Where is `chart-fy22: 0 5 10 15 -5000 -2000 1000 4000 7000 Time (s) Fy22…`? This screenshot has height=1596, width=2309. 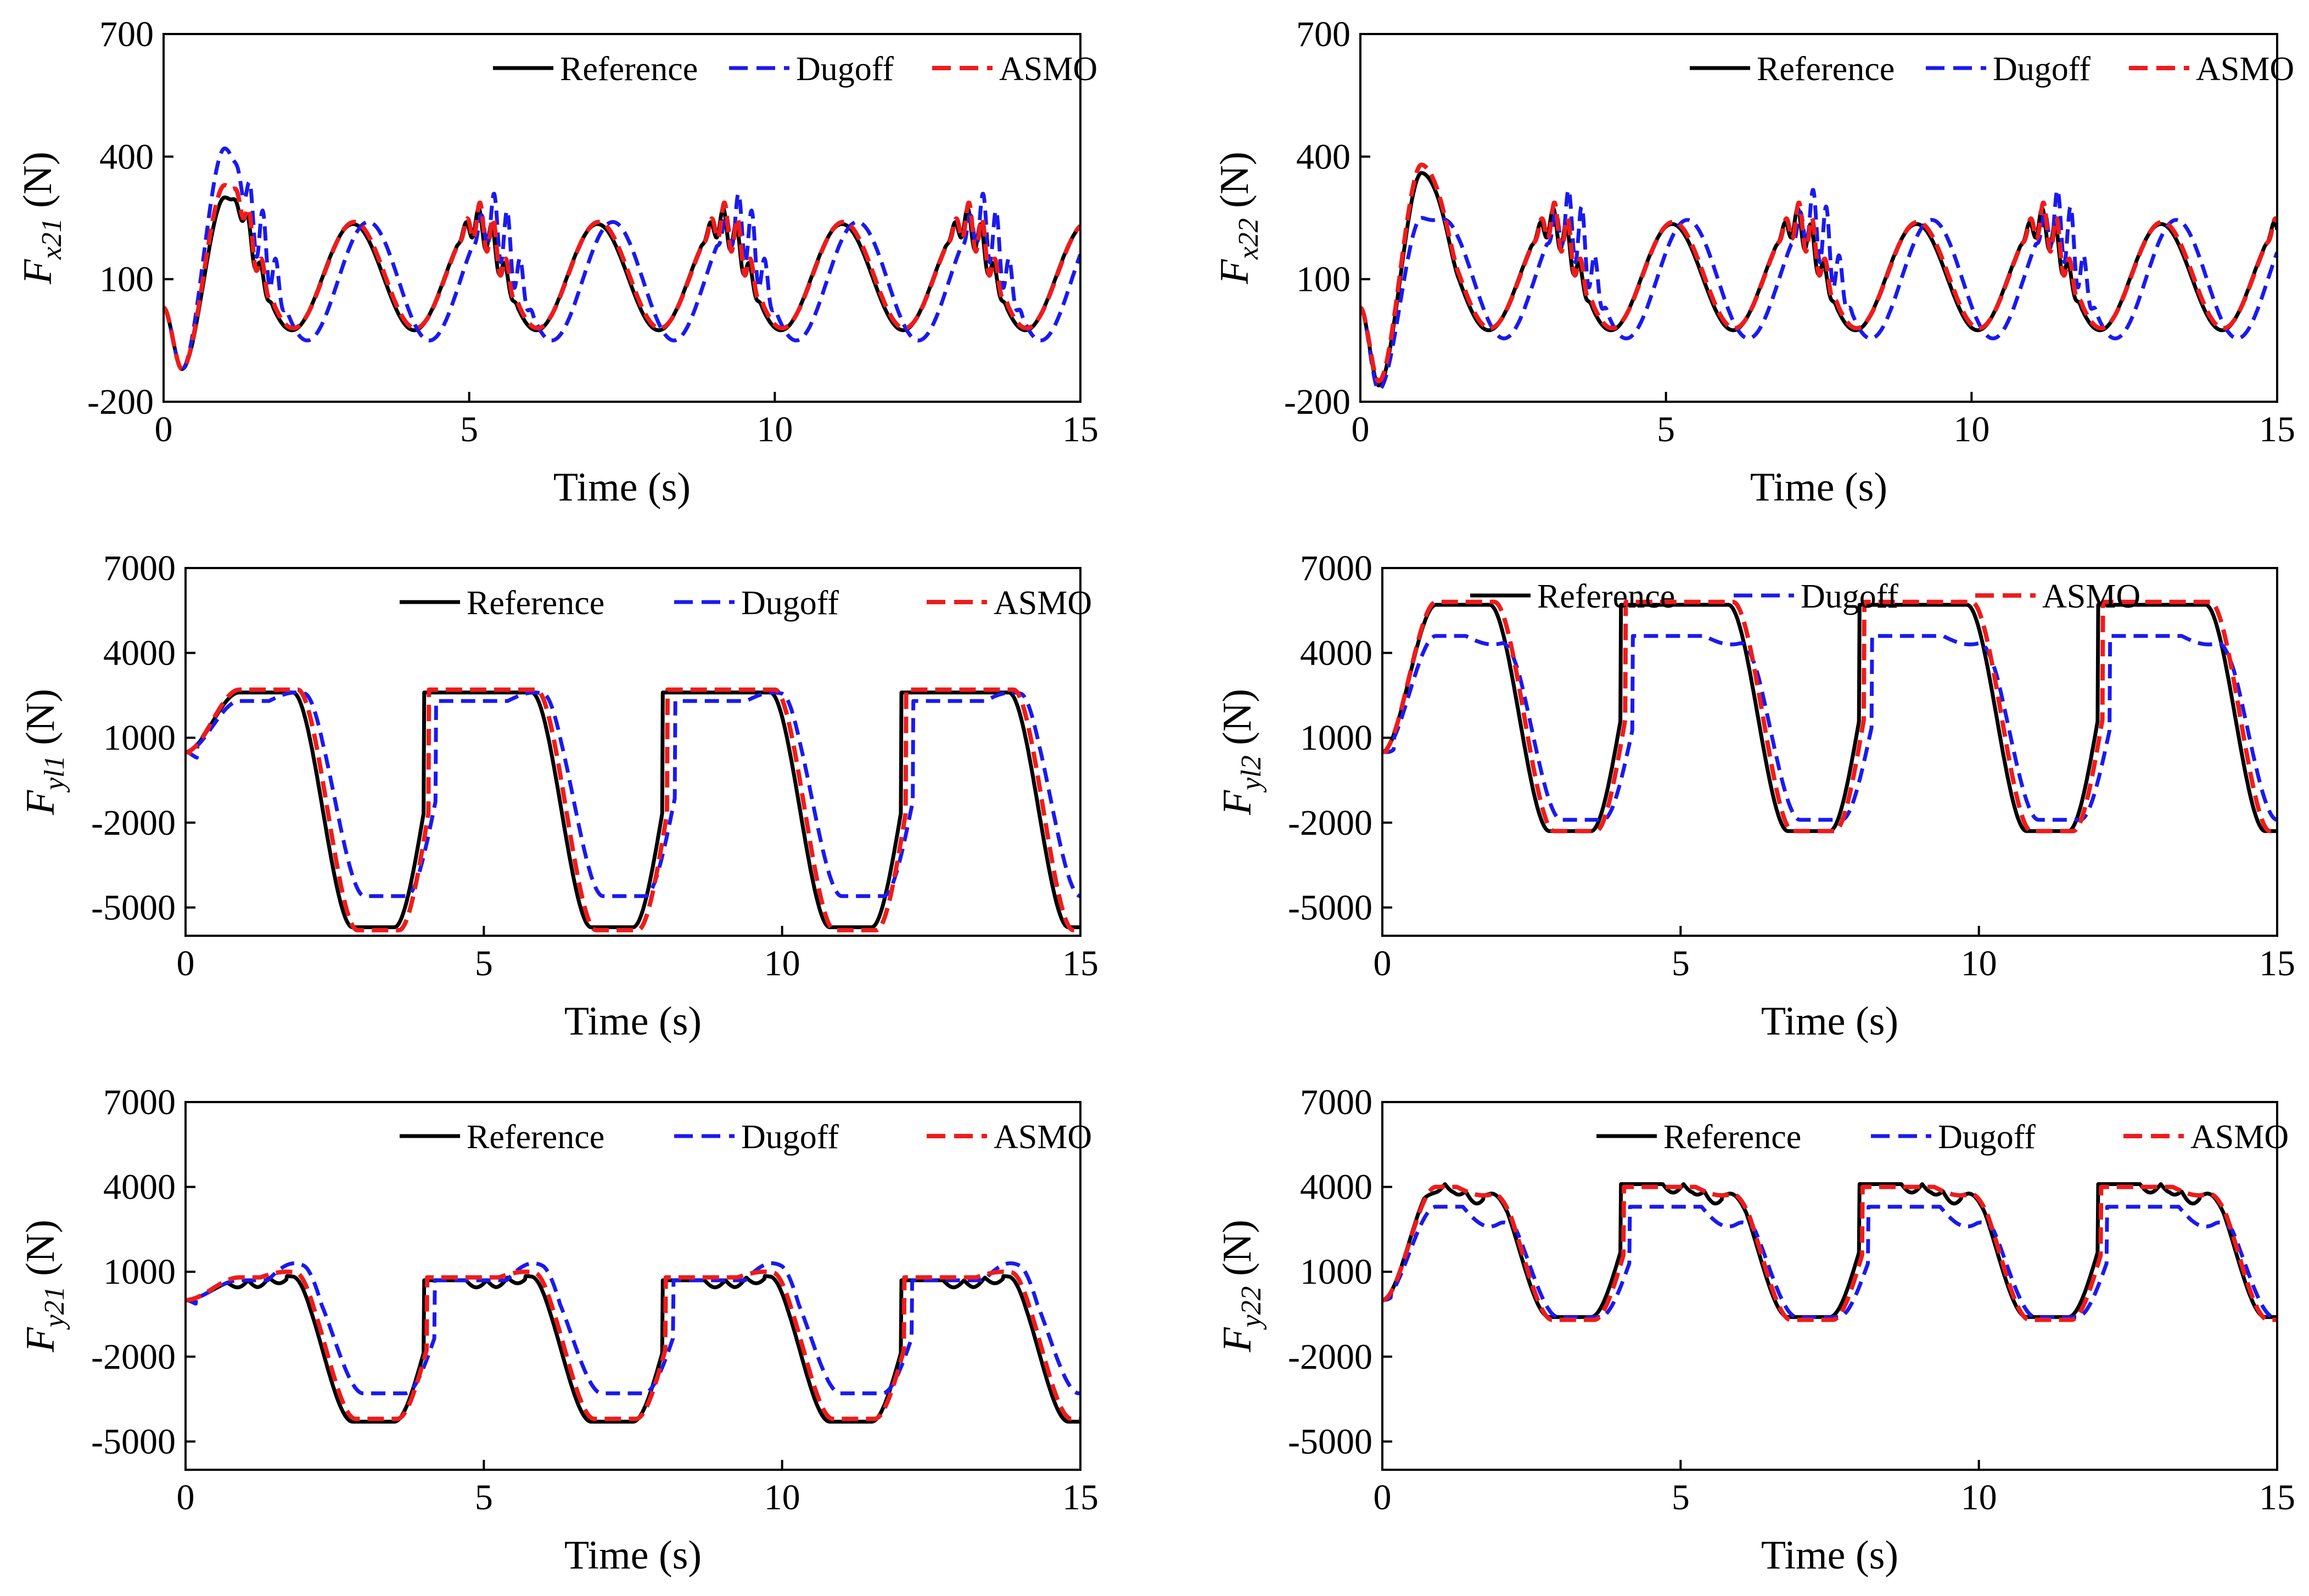 chart-fy22: 0 5 10 15 -5000 -2000 1000 4000 7000 Time (s) Fy22… is located at coordinates (1755, 1330).